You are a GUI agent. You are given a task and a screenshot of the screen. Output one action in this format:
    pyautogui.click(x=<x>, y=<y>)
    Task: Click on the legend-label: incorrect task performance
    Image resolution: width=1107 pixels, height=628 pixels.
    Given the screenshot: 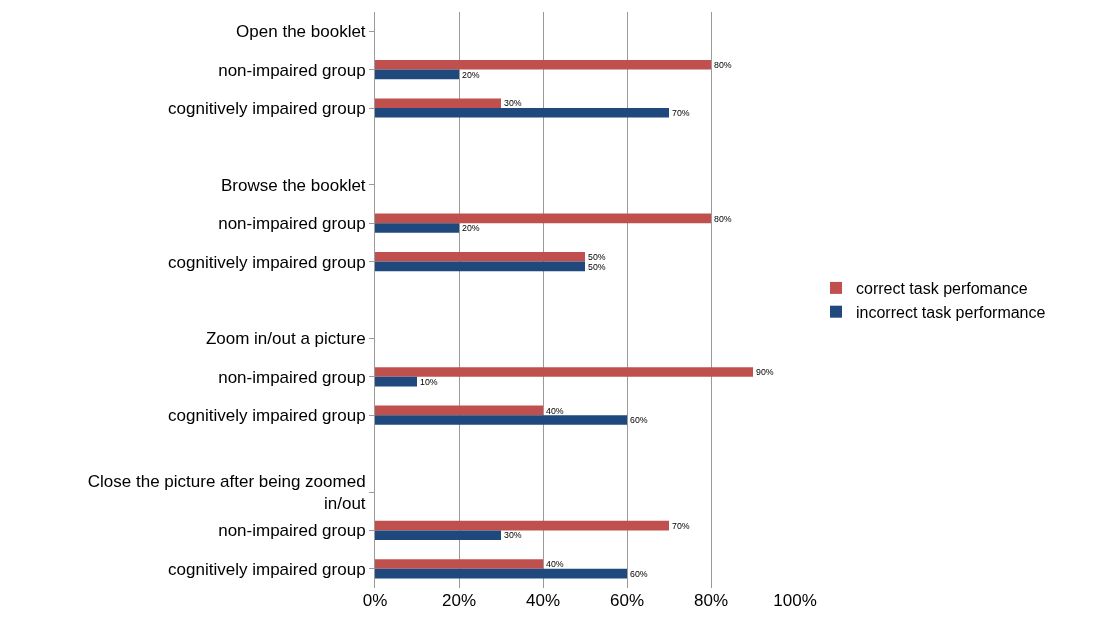 What is the action you would take?
    pyautogui.click(x=951, y=312)
    